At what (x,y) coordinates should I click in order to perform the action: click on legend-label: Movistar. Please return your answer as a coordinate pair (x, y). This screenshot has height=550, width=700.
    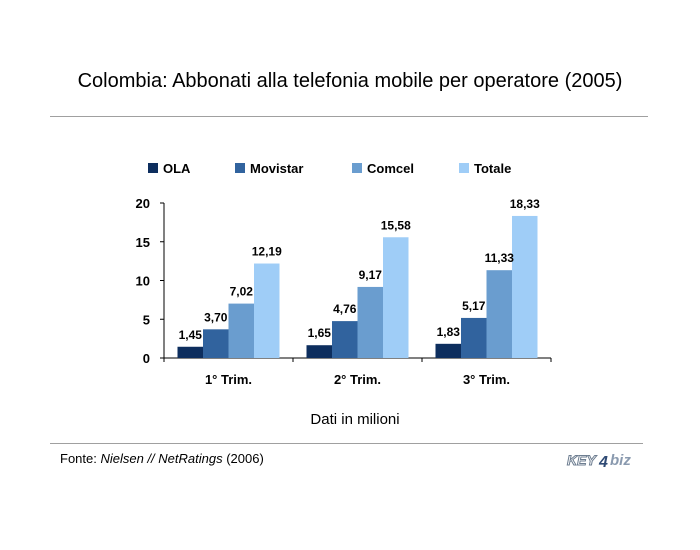
    Looking at the image, I should click on (276, 168).